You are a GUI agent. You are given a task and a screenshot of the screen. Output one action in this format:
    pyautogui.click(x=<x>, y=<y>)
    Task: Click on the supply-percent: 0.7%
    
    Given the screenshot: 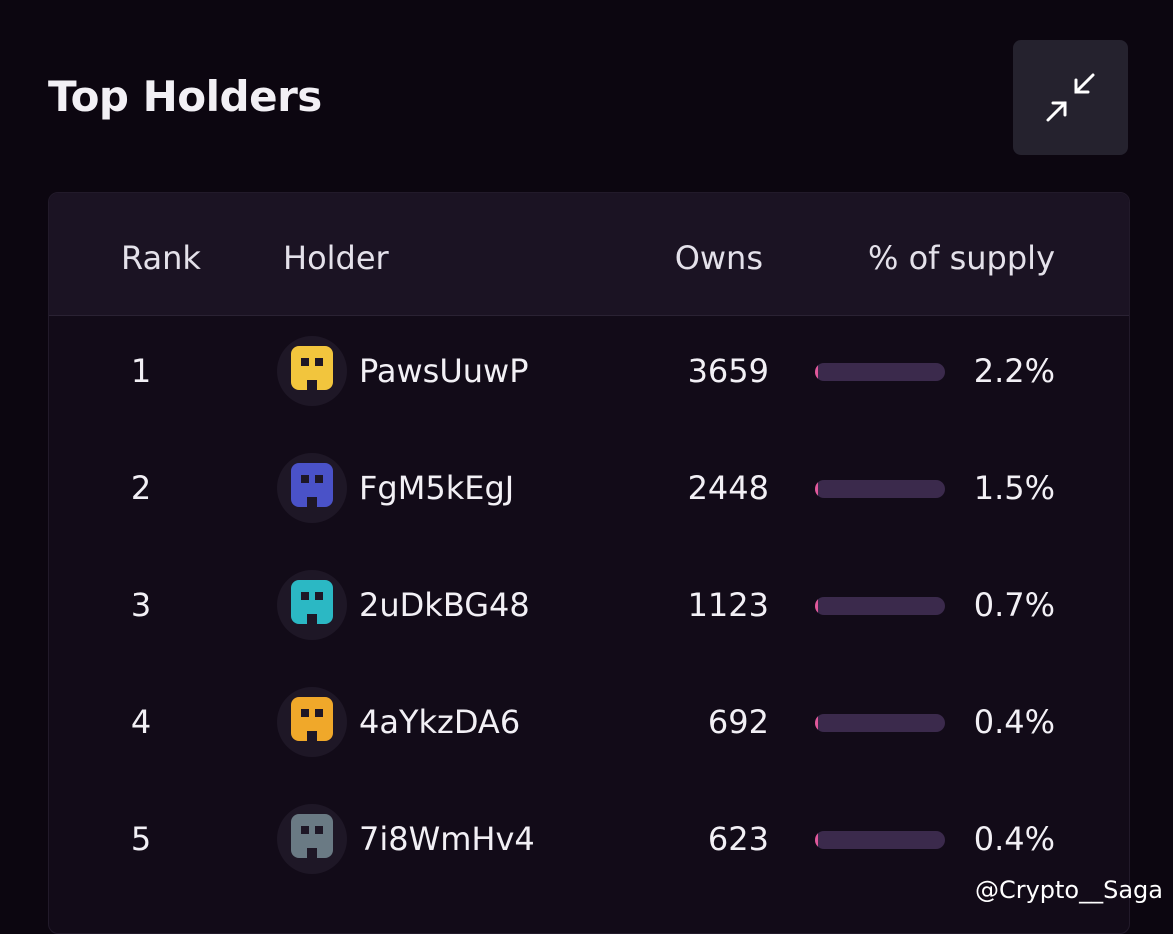 What is the action you would take?
    pyautogui.click(x=1014, y=605)
    